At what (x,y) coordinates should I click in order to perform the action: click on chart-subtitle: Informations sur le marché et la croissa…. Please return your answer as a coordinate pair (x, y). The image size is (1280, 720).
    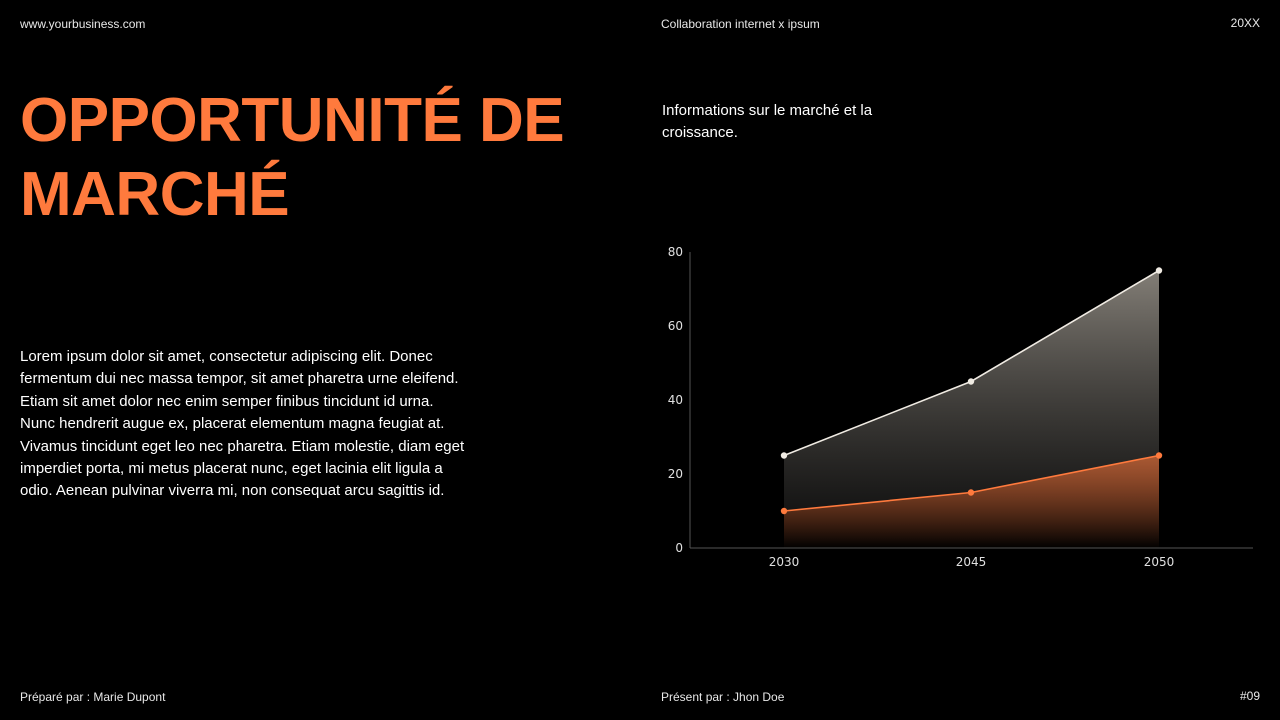
    Looking at the image, I should click on (767, 121).